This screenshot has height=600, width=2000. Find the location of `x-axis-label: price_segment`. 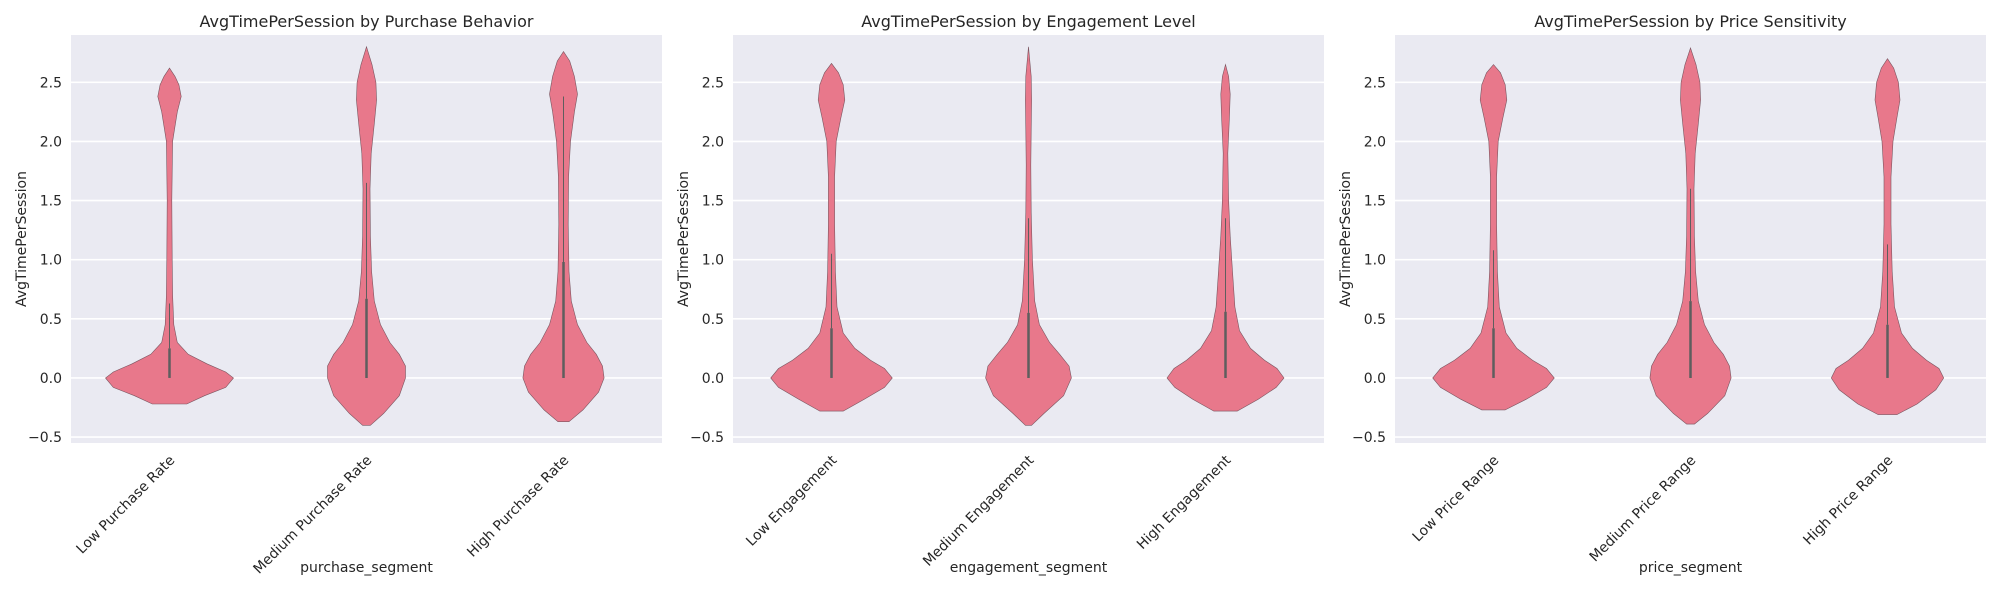

x-axis-label: price_segment is located at coordinates (1691, 568).